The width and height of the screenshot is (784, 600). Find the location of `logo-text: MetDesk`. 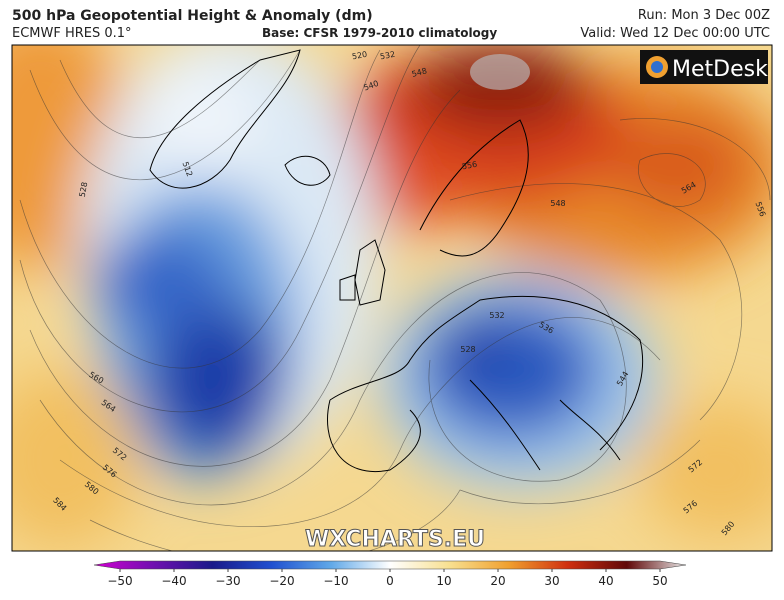

logo-text: MetDesk is located at coordinates (720, 69).